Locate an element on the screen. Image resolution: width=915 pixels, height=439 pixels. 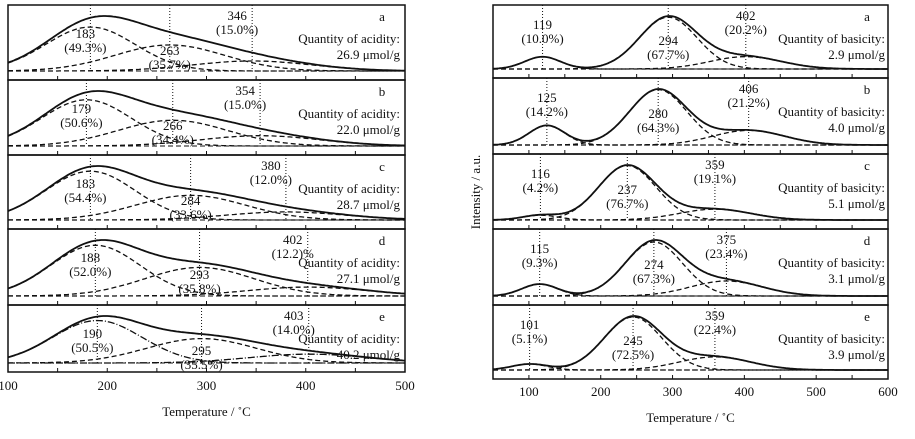
peak-temperature-label: 116 is located at coordinates (541, 173).